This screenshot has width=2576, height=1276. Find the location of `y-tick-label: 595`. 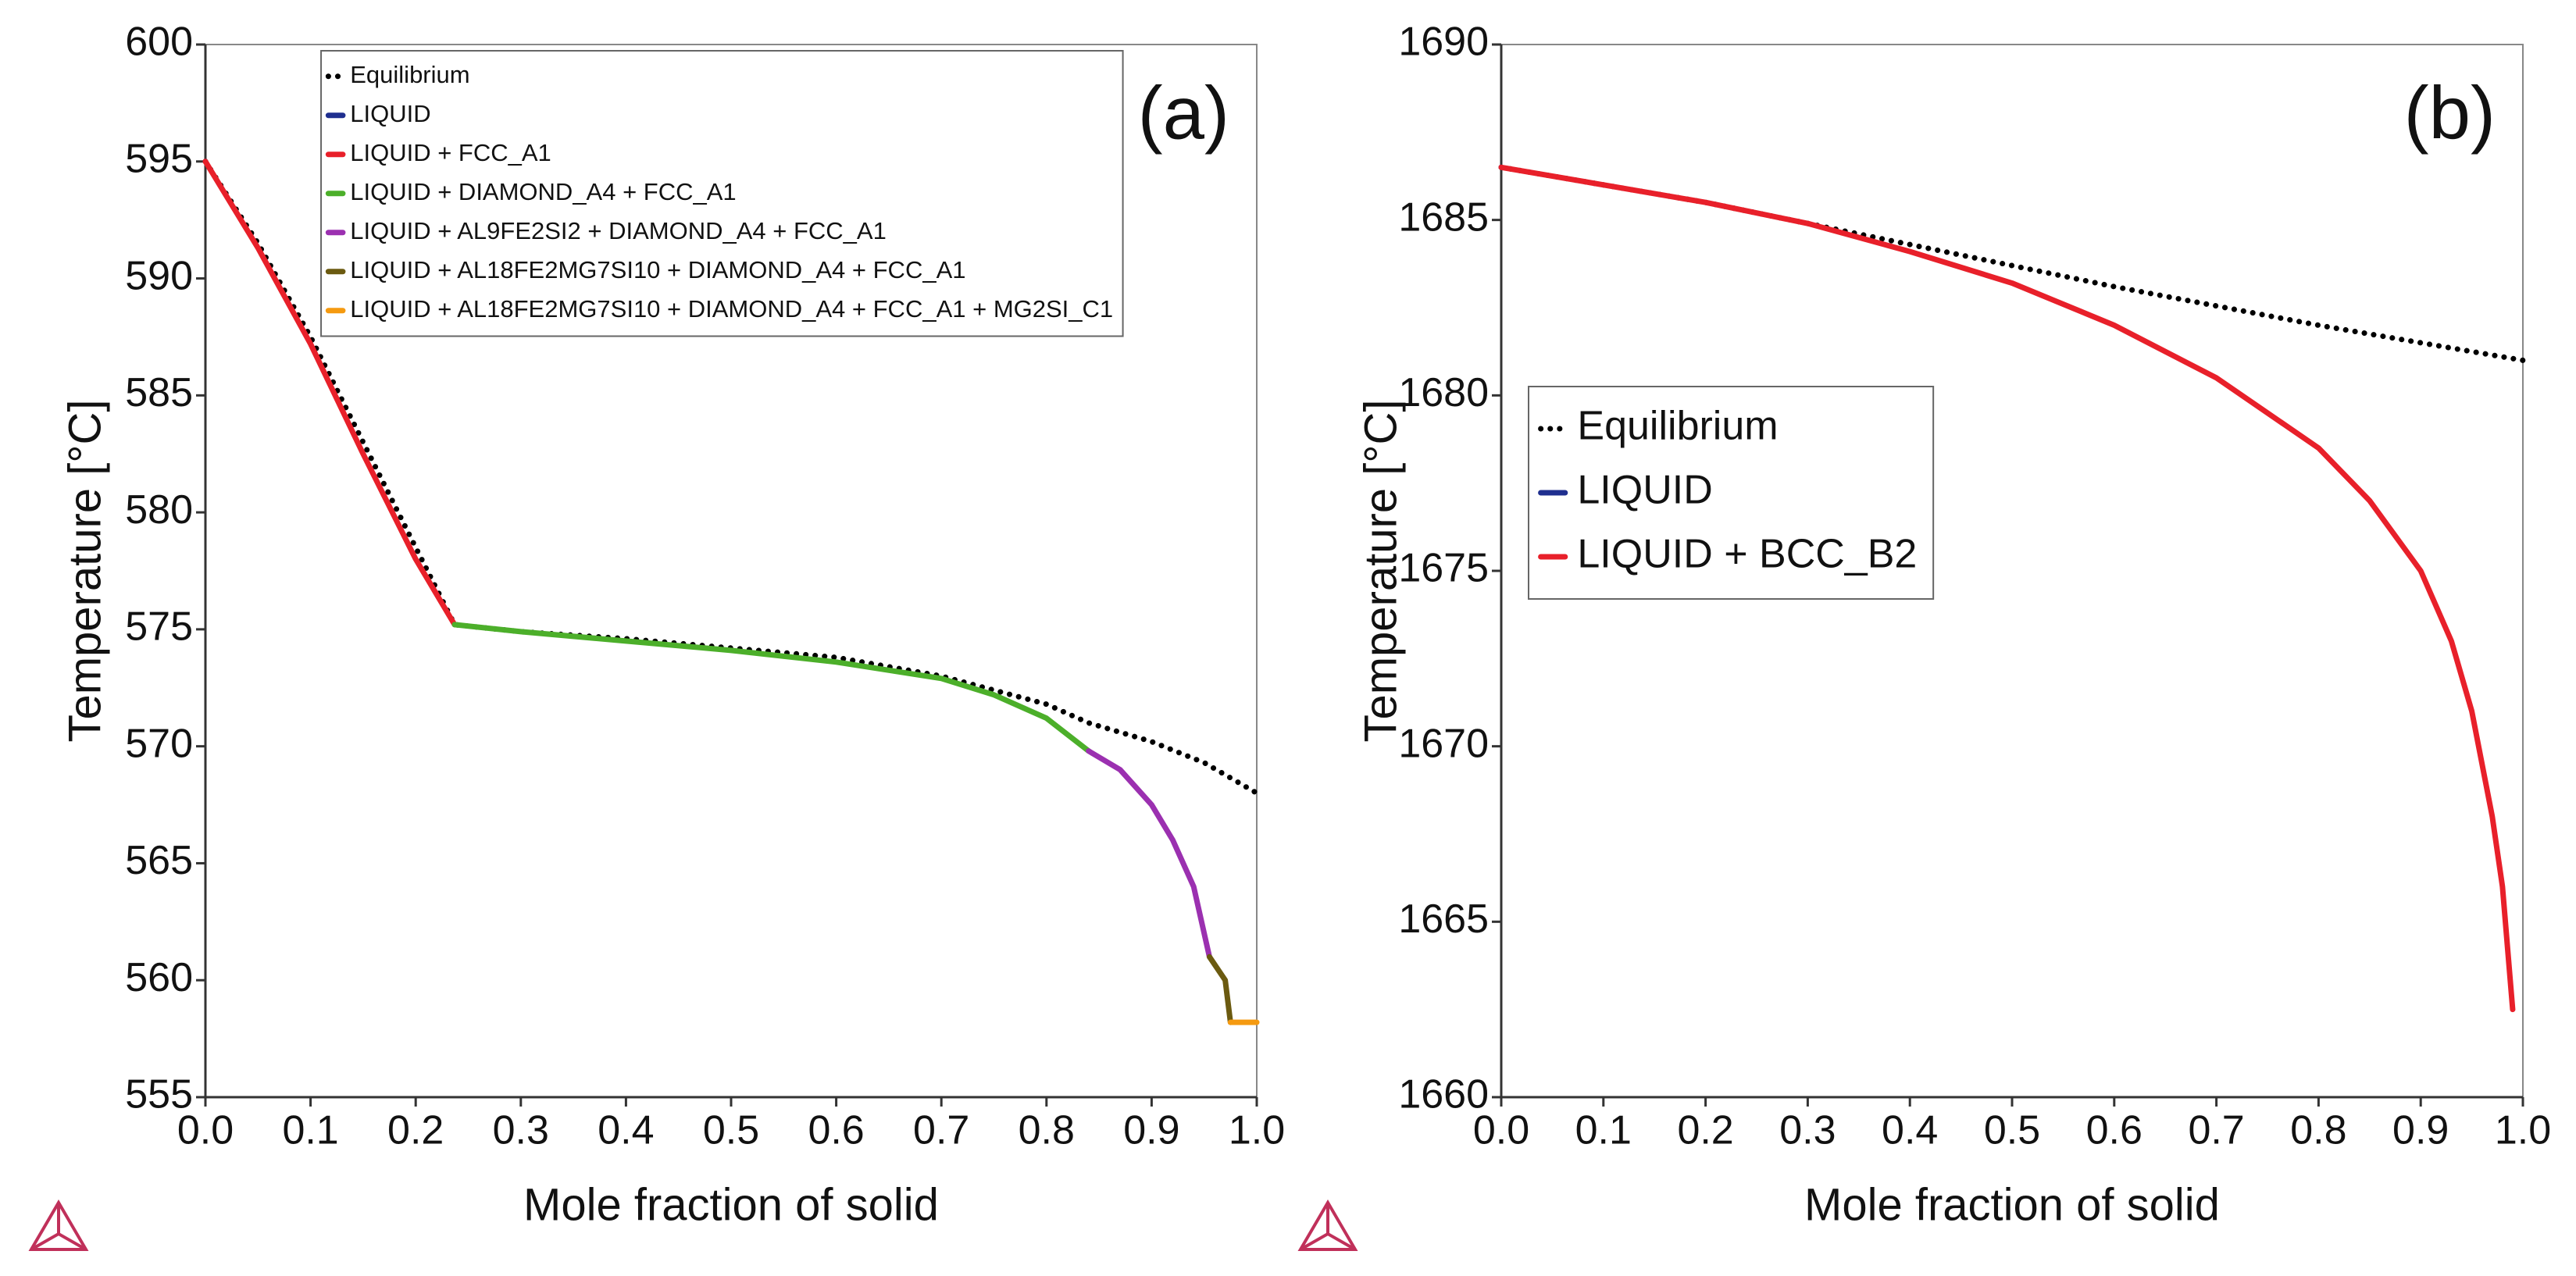

y-tick-label: 595 is located at coordinates (159, 159).